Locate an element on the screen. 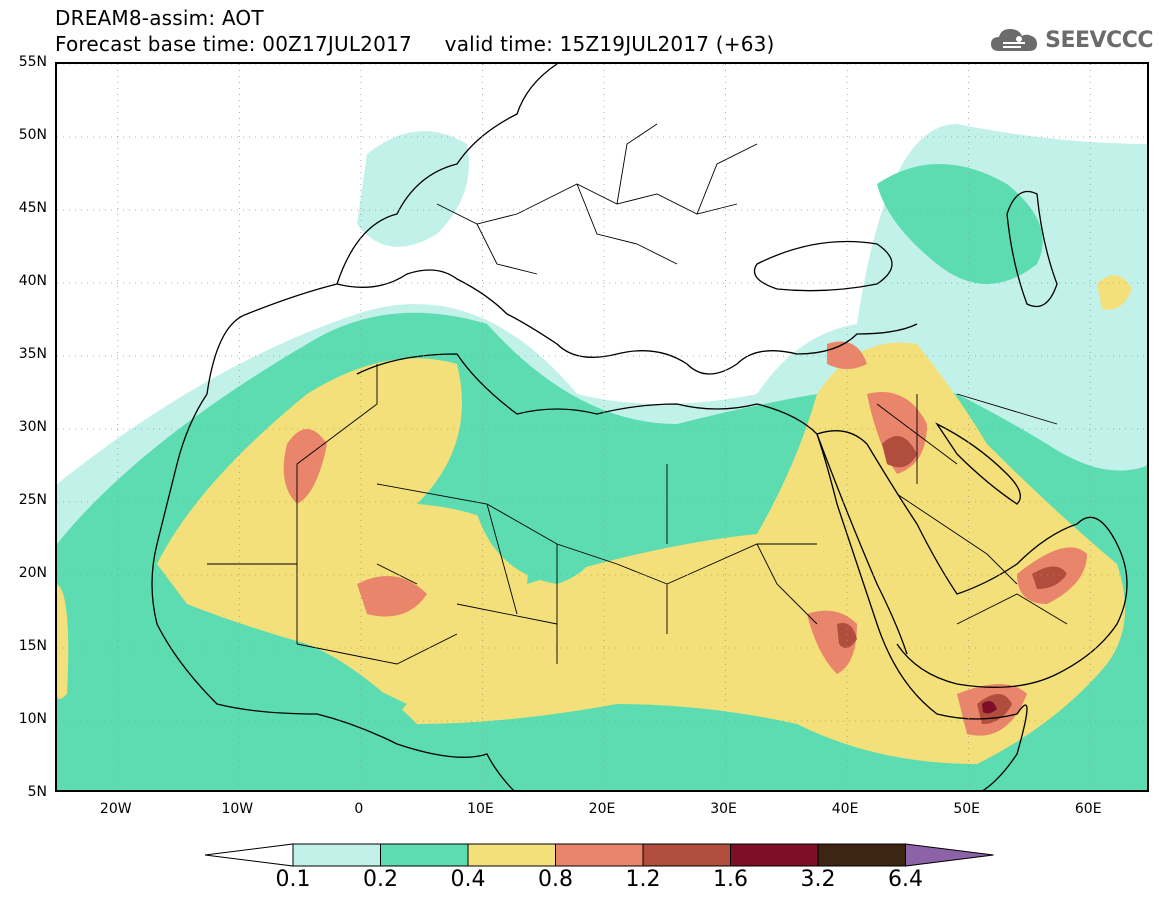 This screenshot has height=905, width=1165. colorbar-tick-label: 0.2 is located at coordinates (380, 879).